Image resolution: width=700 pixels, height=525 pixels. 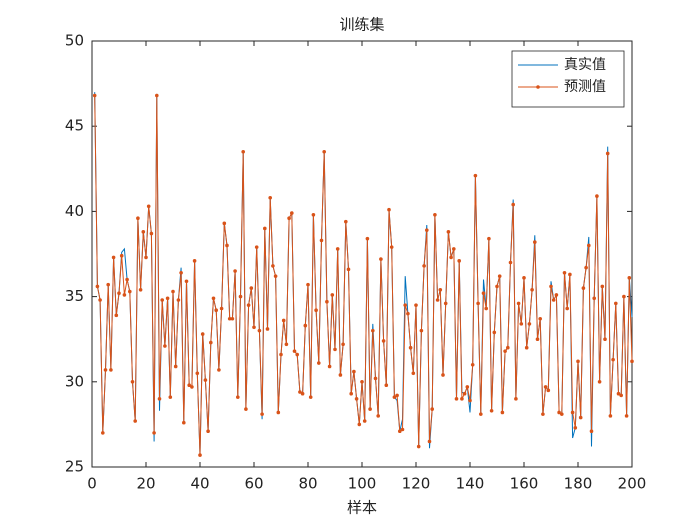 What do you see at coordinates (585, 87) in the screenshot?
I see `legend-label: 预测值` at bounding box center [585, 87].